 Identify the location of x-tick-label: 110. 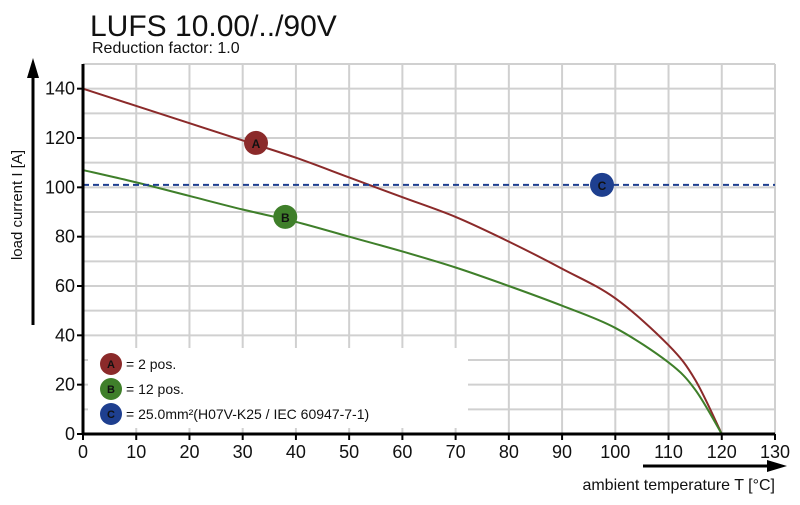
(668, 452).